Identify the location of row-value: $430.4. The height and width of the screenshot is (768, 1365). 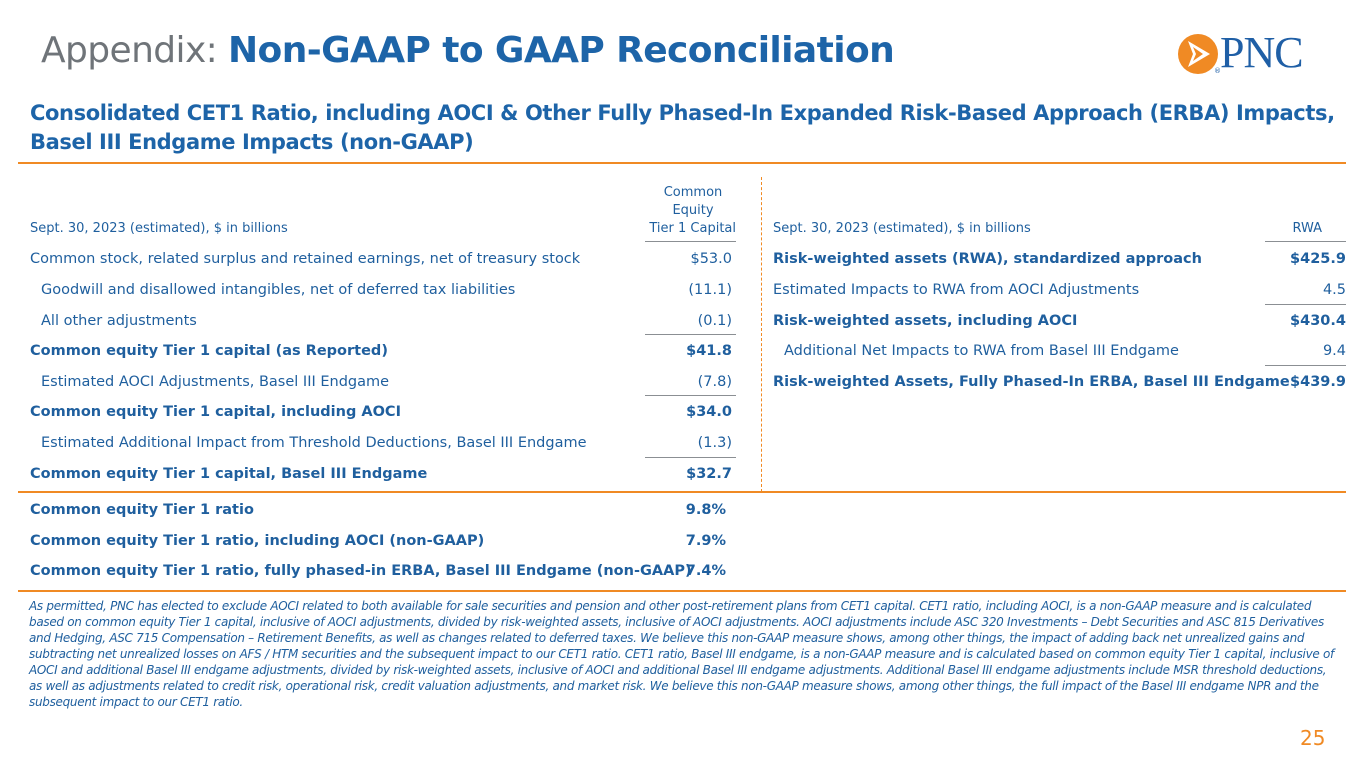
(1318, 321).